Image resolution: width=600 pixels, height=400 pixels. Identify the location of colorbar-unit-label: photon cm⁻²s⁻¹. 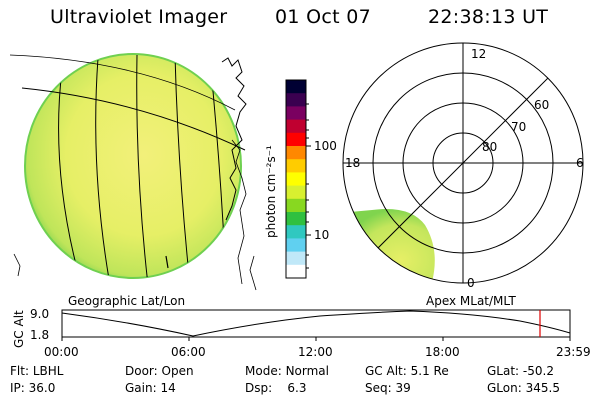
(271, 191).